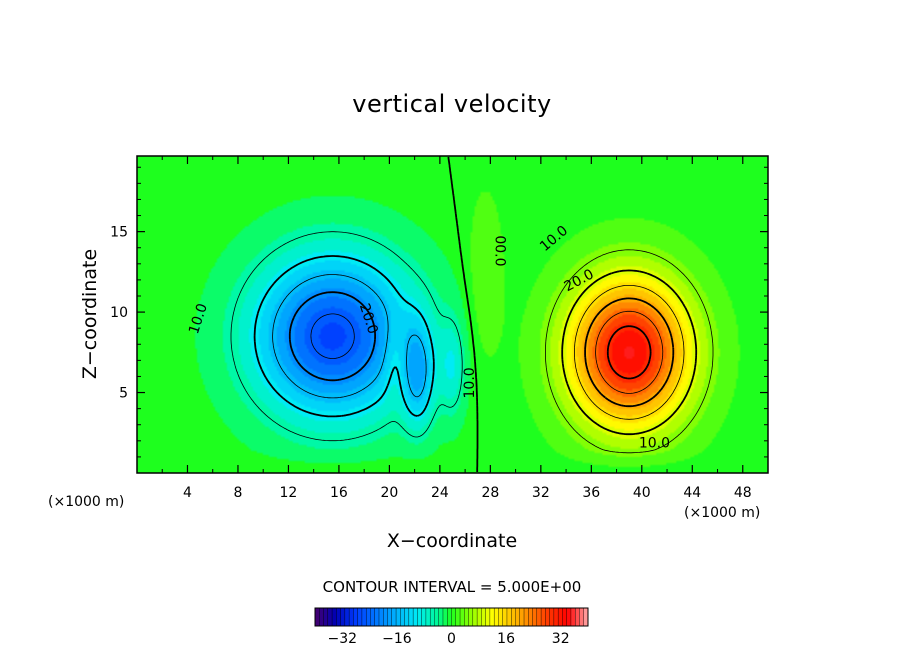 Image resolution: width=904 pixels, height=654 pixels. What do you see at coordinates (397, 639) in the screenshot?
I see `colorbar-tick-label: −16` at bounding box center [397, 639].